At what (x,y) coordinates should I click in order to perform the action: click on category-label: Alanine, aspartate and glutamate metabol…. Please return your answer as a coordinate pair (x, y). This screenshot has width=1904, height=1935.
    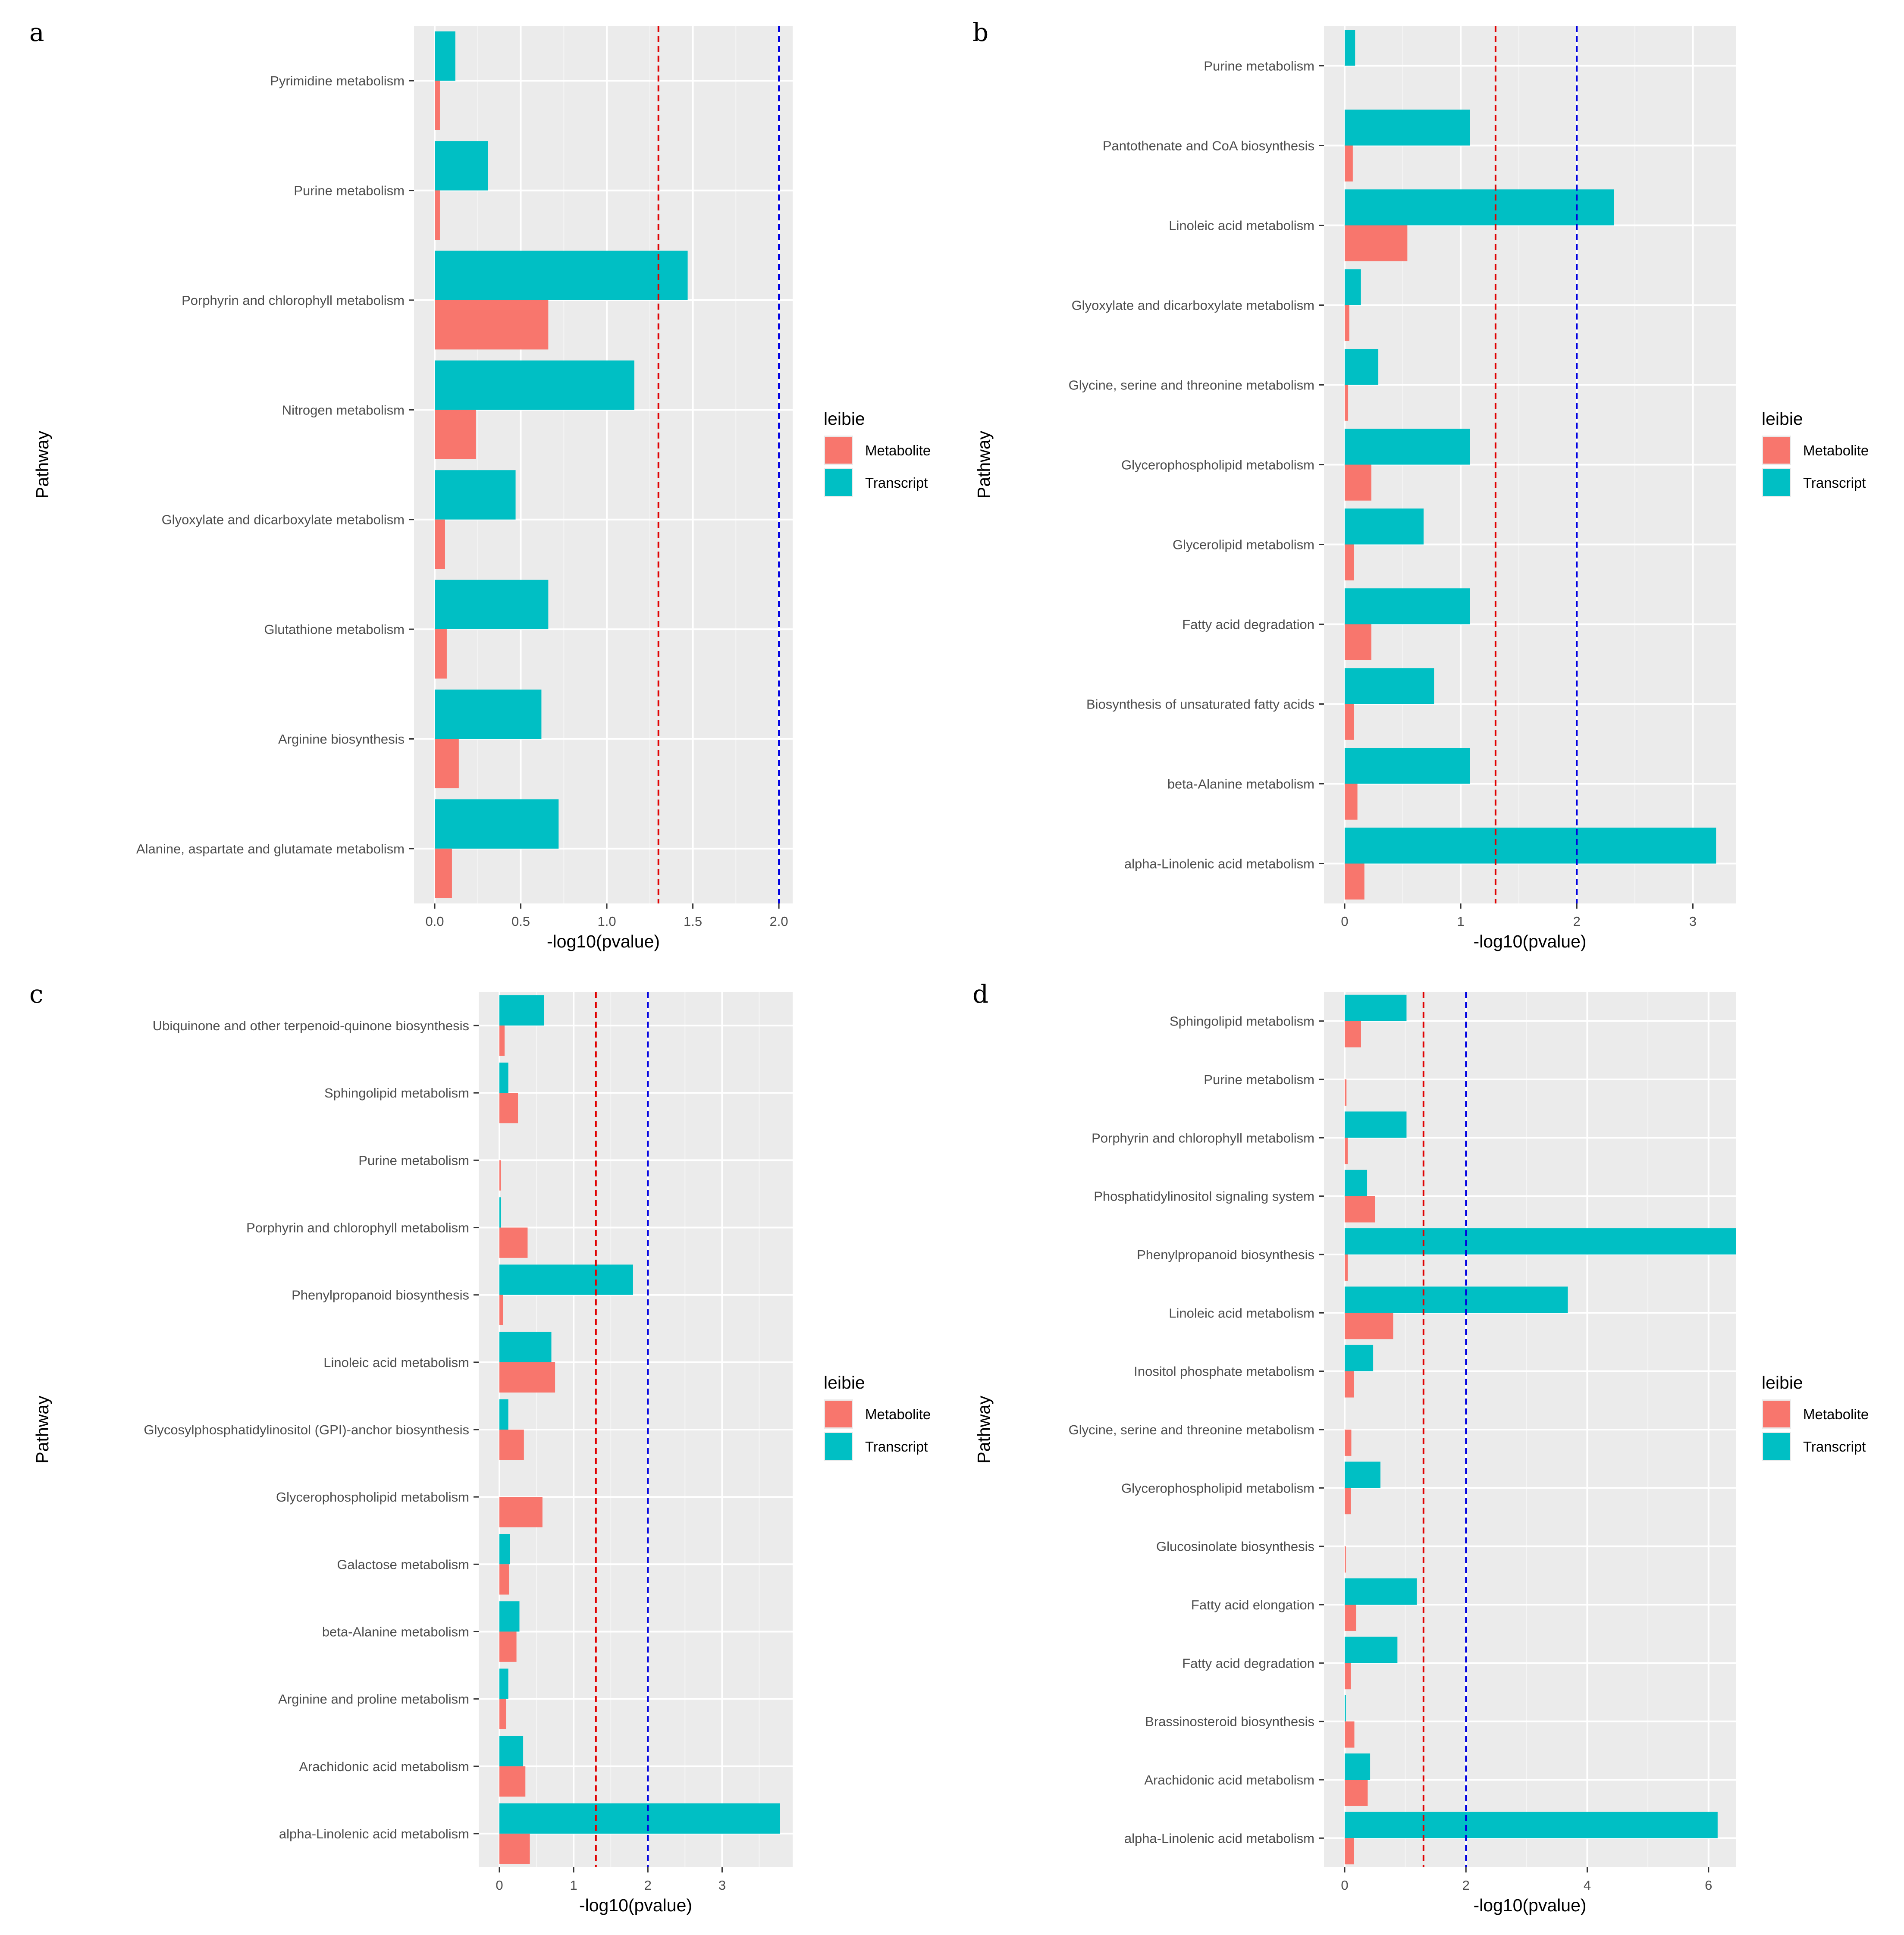
    Looking at the image, I should click on (270, 848).